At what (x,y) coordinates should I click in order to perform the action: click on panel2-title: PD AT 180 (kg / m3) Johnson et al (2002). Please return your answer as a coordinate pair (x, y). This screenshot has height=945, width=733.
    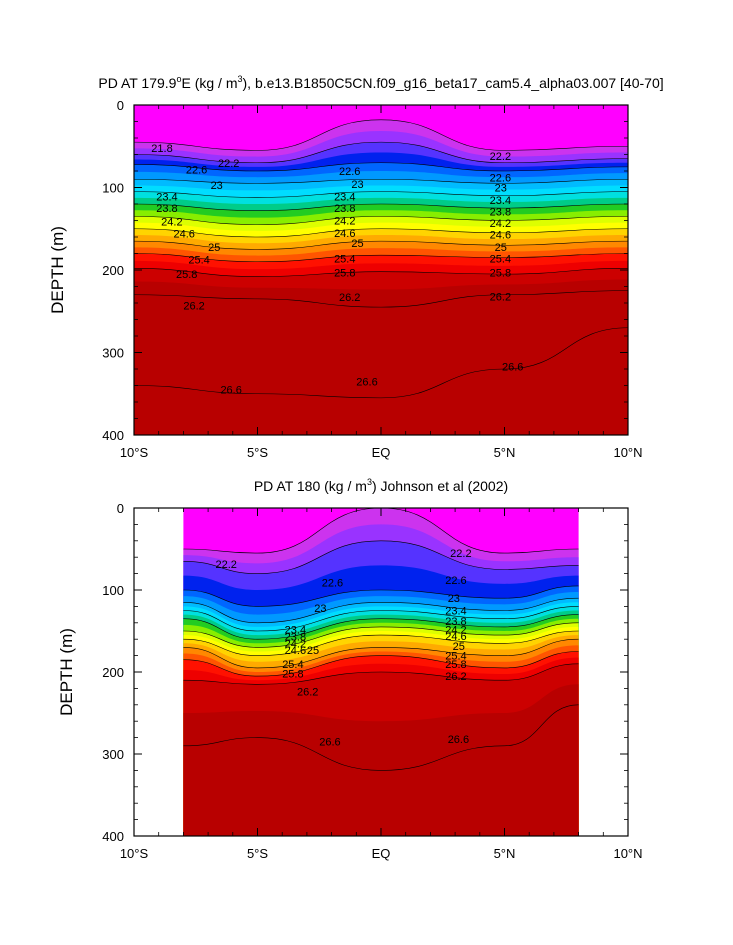
    Looking at the image, I should click on (381, 485).